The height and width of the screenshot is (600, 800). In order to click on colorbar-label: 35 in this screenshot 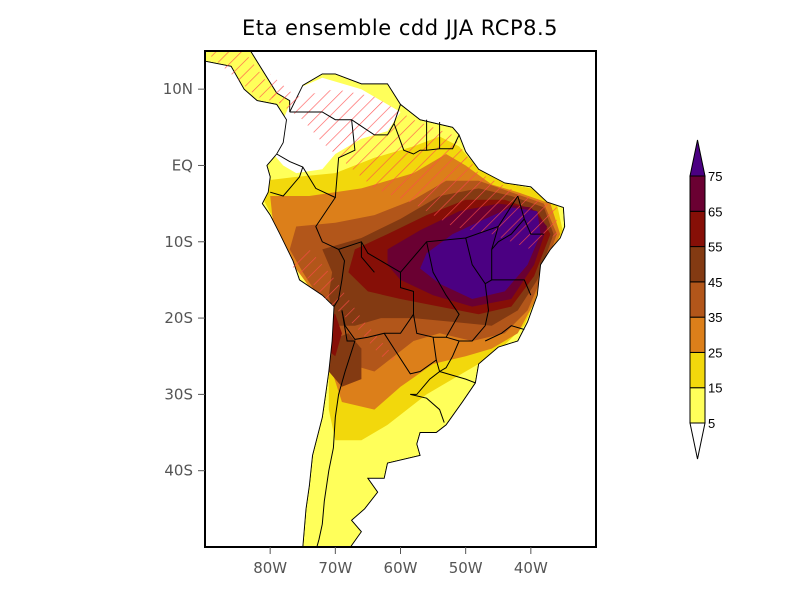, I will do `click(715, 317)`.